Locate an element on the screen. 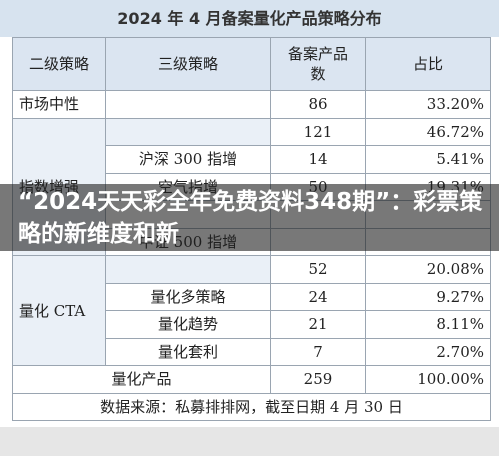 Image resolution: width=499 pixels, height=456 pixels. cell: 20.08% is located at coordinates (428, 269).